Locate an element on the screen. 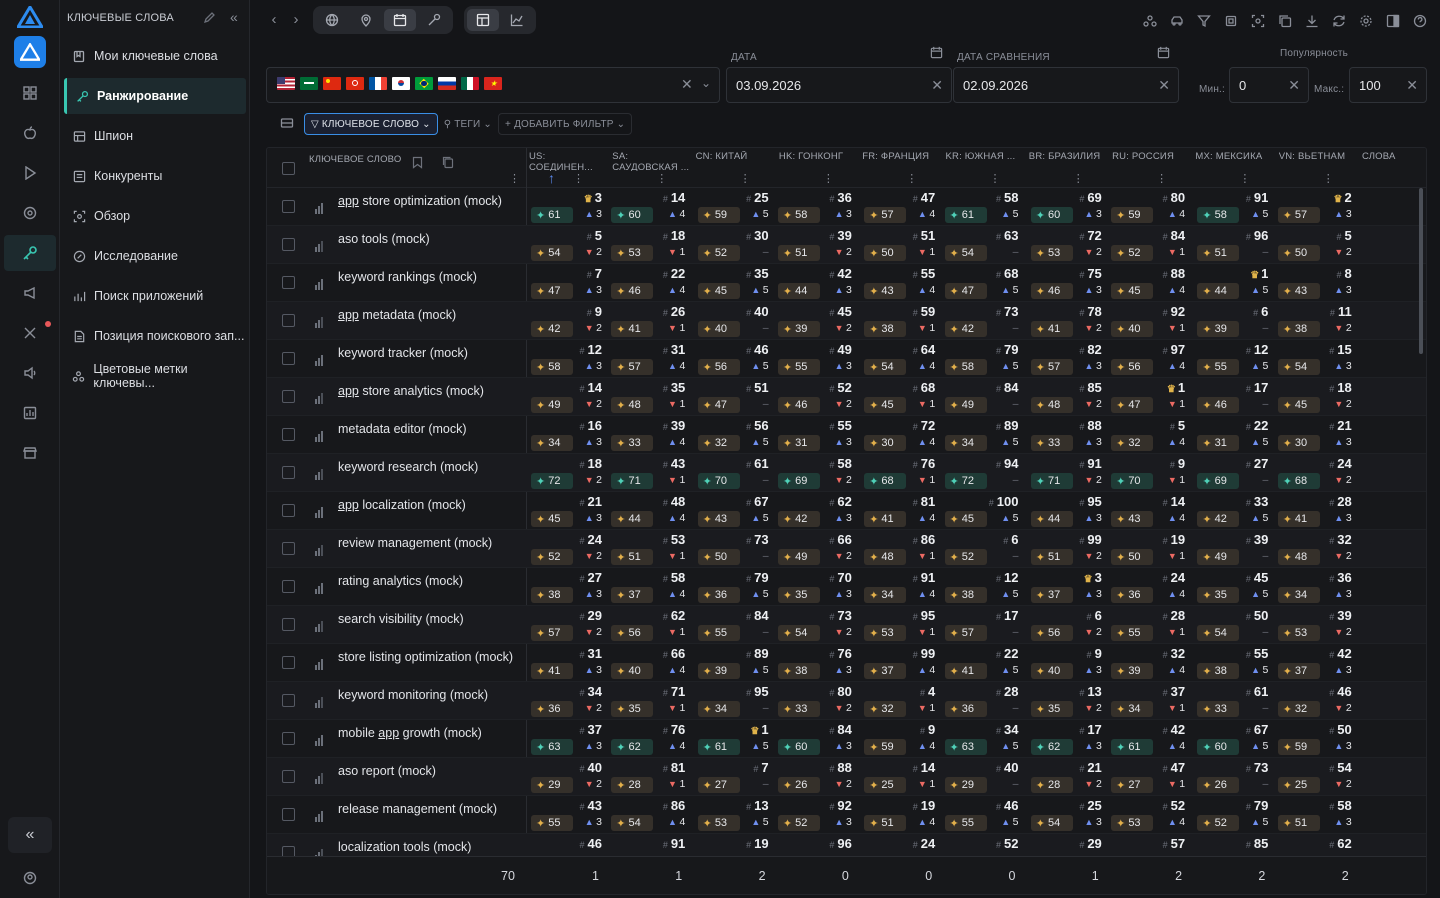  rank-cell: #52 ▼ 2 ✦ 46 is located at coordinates (818, 397).